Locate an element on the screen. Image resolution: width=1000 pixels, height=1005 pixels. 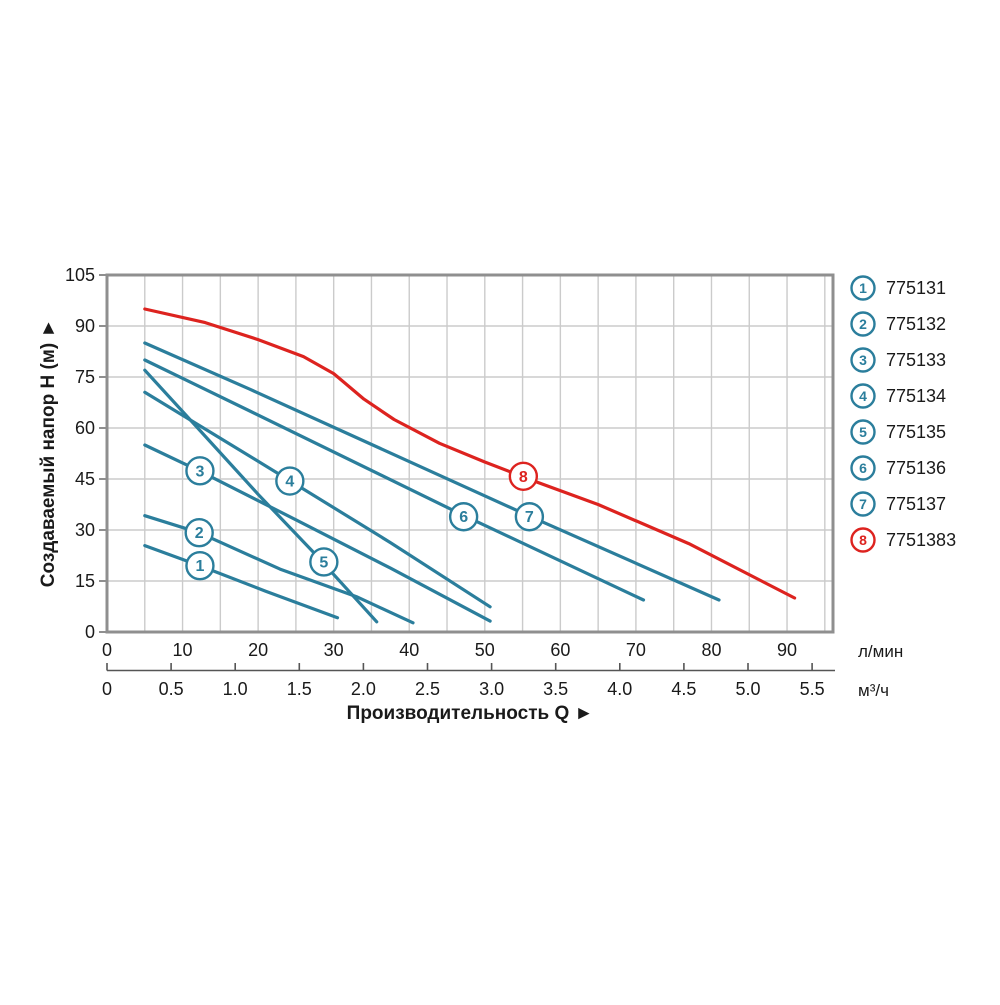
y-tick-label: 60 is located at coordinates (85, 428).